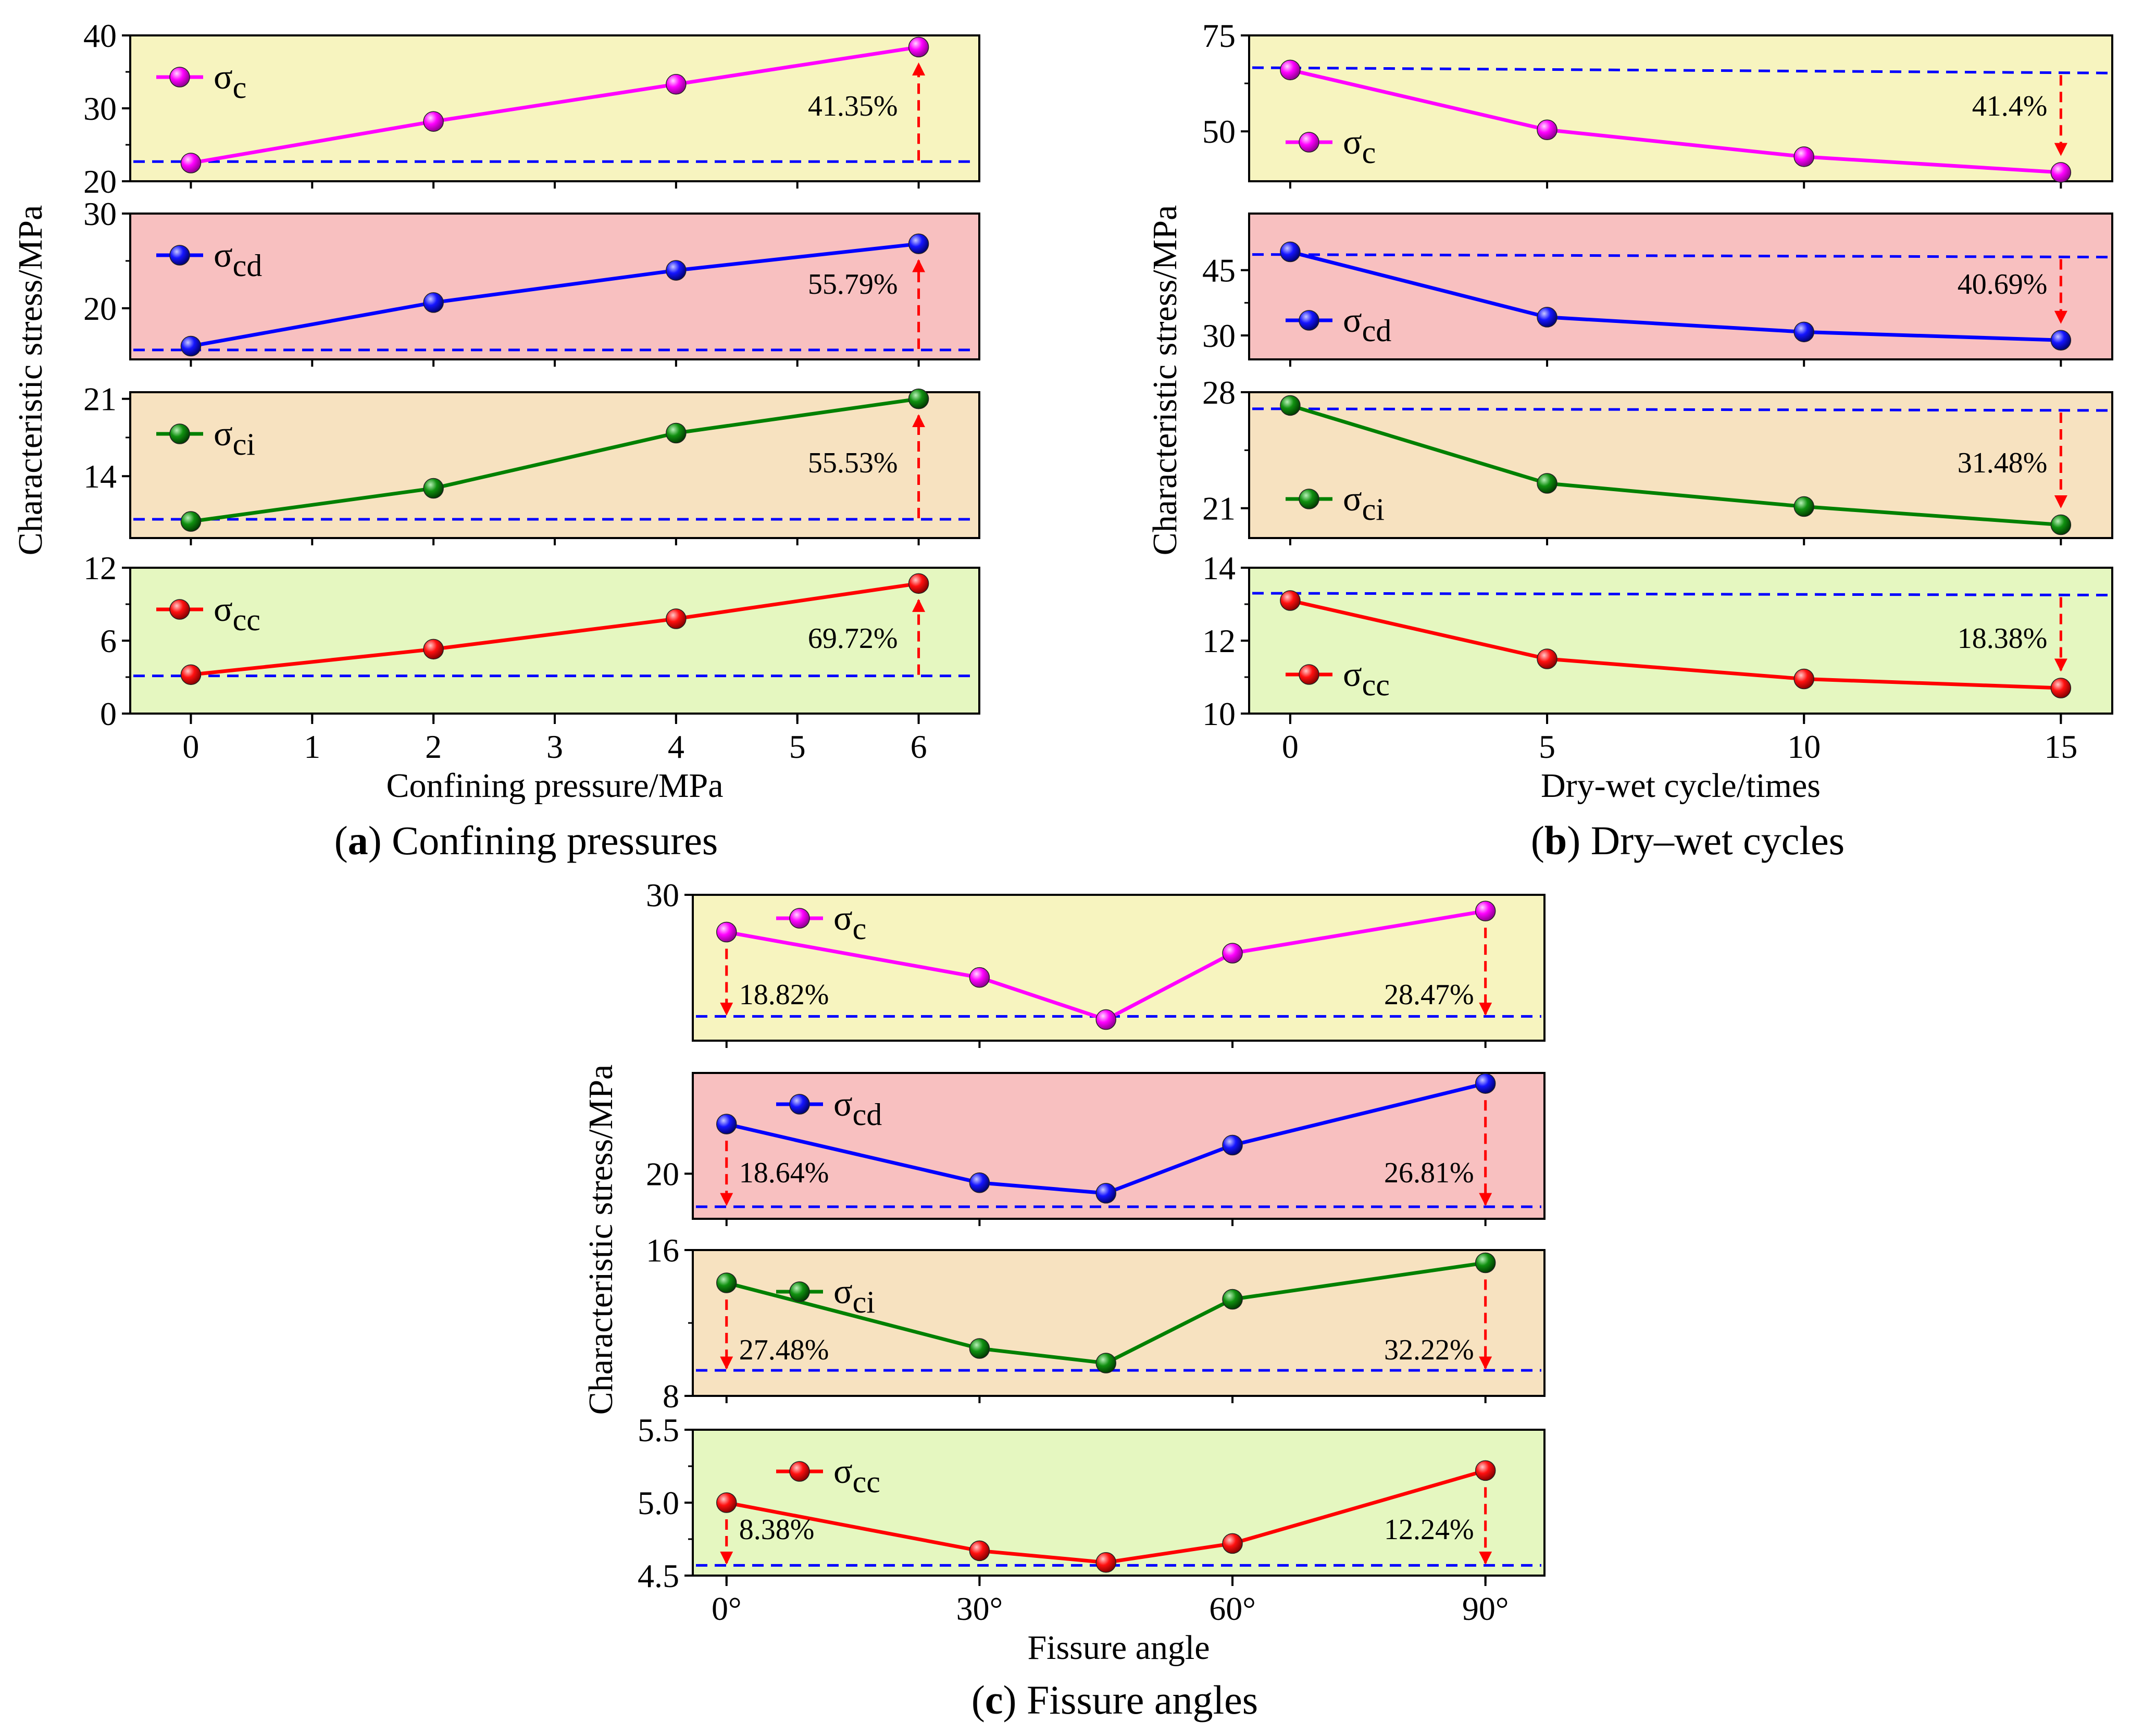 The height and width of the screenshot is (1736, 2131). Describe the element at coordinates (979, 1609) in the screenshot. I see `x-tick-label: 30°` at that location.